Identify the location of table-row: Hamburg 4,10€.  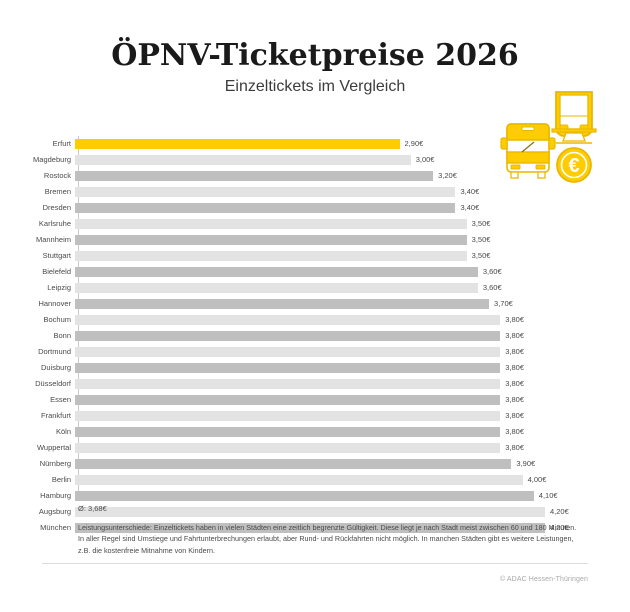
(315, 496).